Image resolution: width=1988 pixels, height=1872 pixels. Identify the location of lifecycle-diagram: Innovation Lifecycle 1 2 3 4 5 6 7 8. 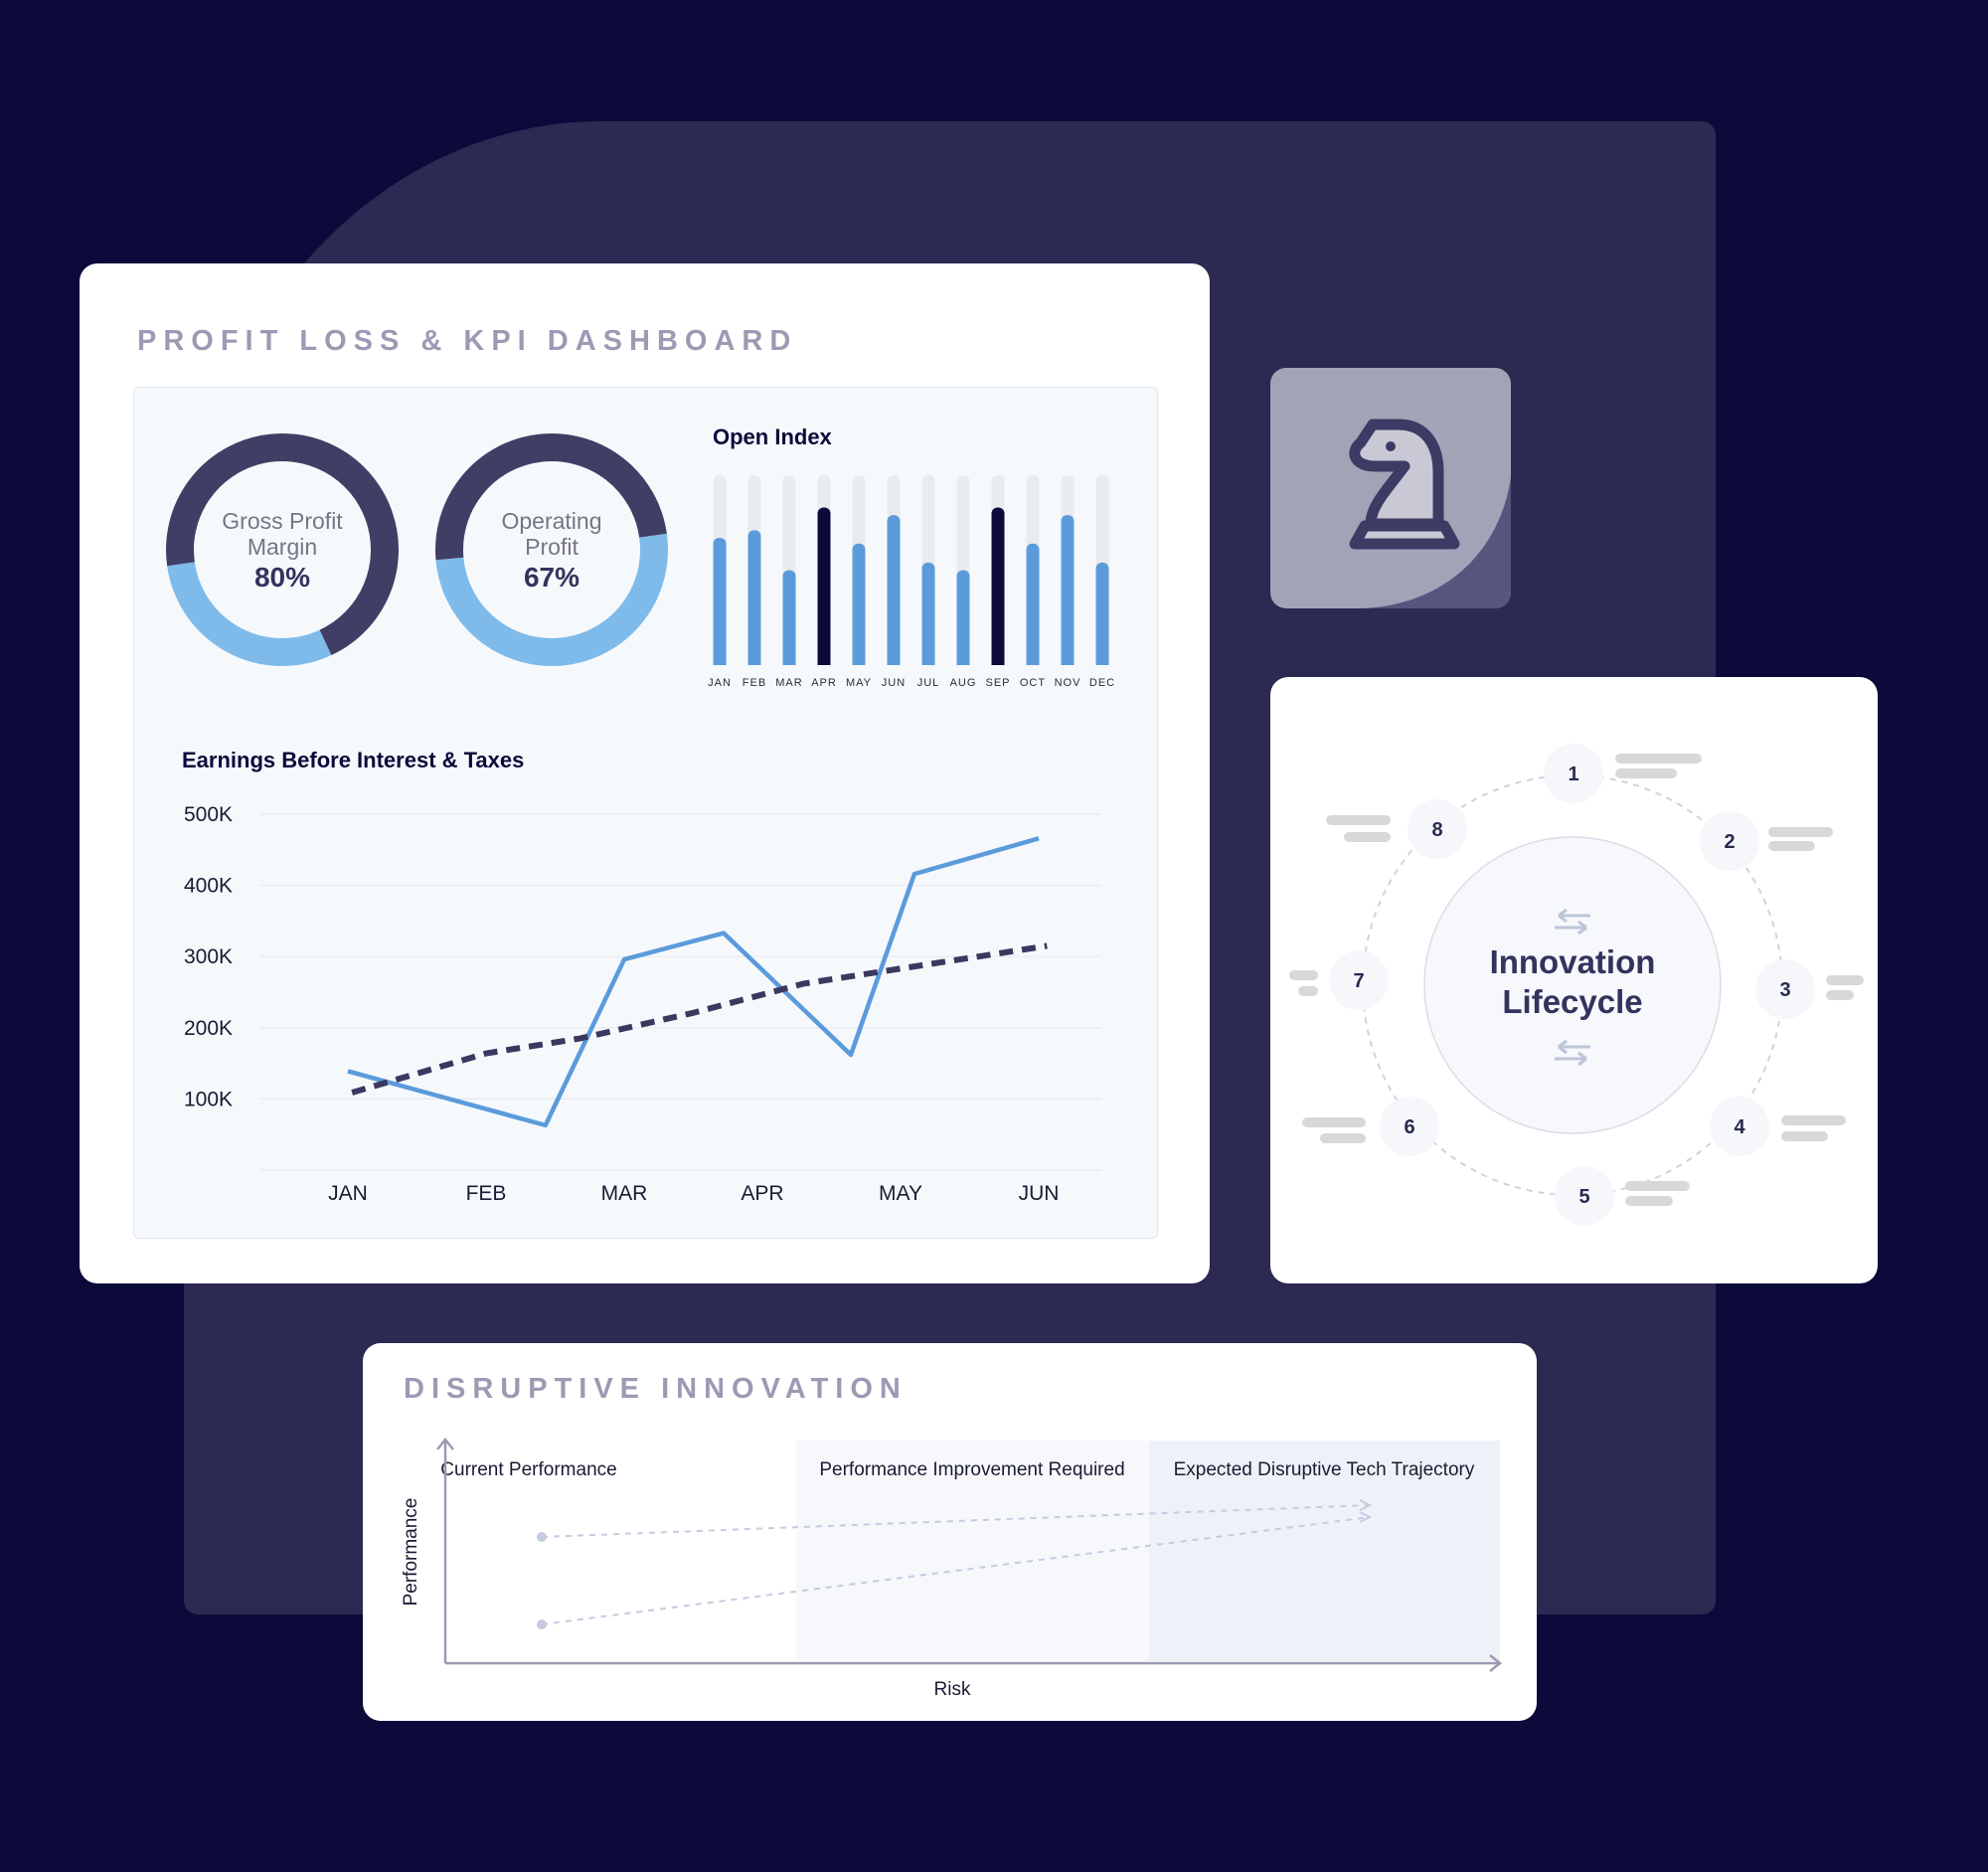
(1576, 985).